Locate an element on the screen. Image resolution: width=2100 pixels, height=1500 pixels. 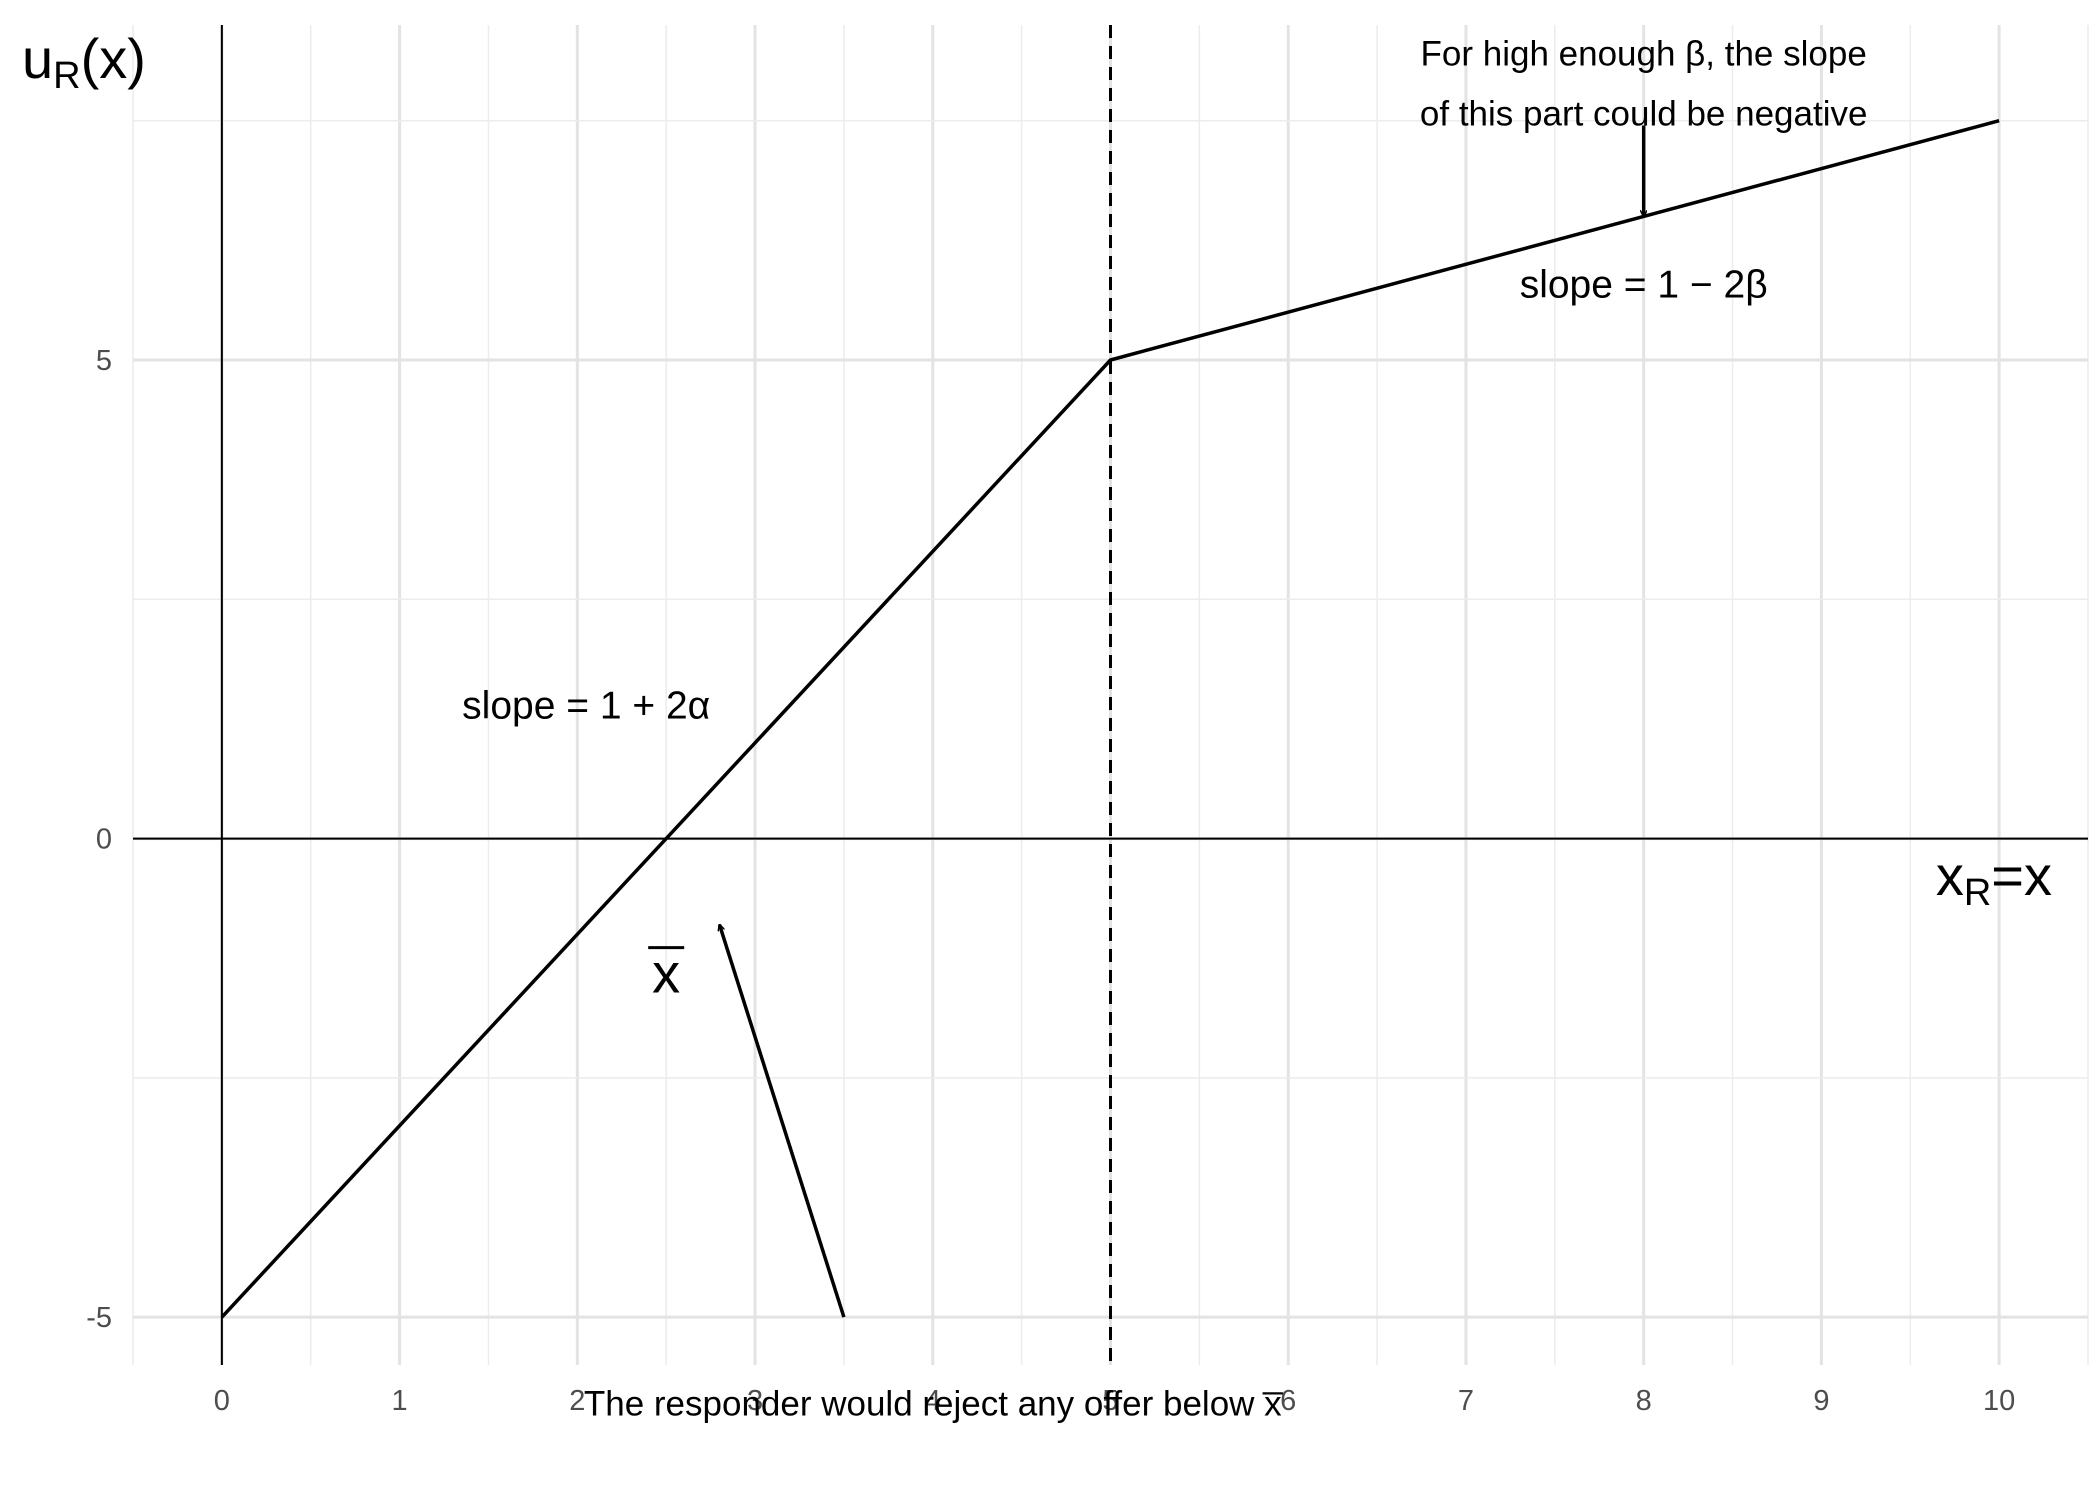
y-tick-label: 5 is located at coordinates (104, 361).